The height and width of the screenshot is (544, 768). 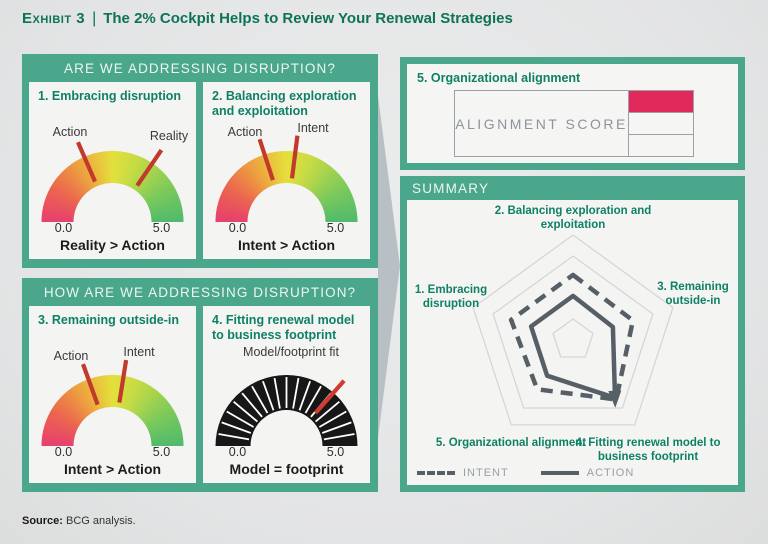 I want to click on legend-label-action: ACTION, so click(x=610, y=473).